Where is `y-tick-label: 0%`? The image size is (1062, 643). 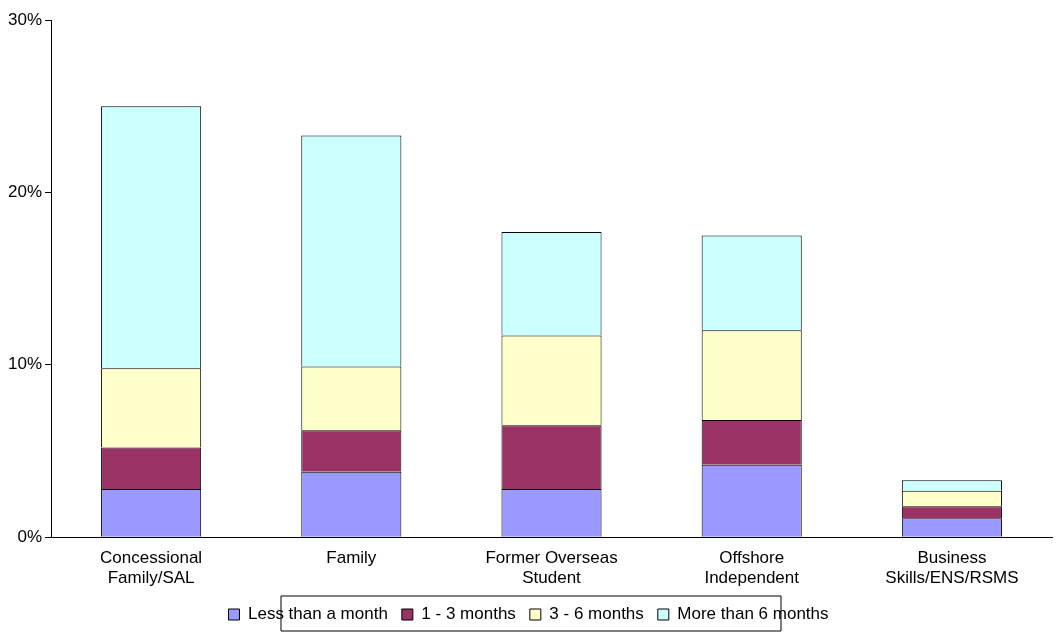
y-tick-label: 0% is located at coordinates (30, 536).